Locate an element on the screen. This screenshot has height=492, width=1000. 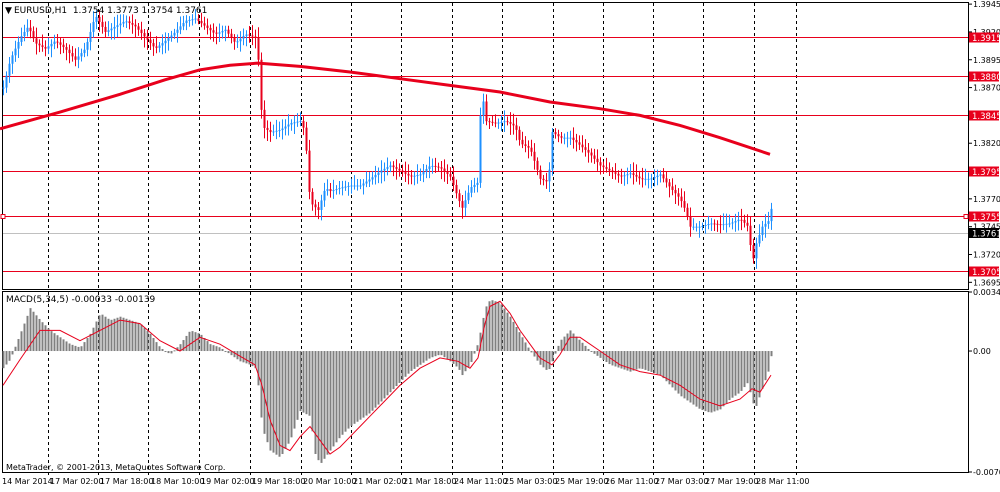
price-tick-label: 1.3945 is located at coordinates (986, 4).